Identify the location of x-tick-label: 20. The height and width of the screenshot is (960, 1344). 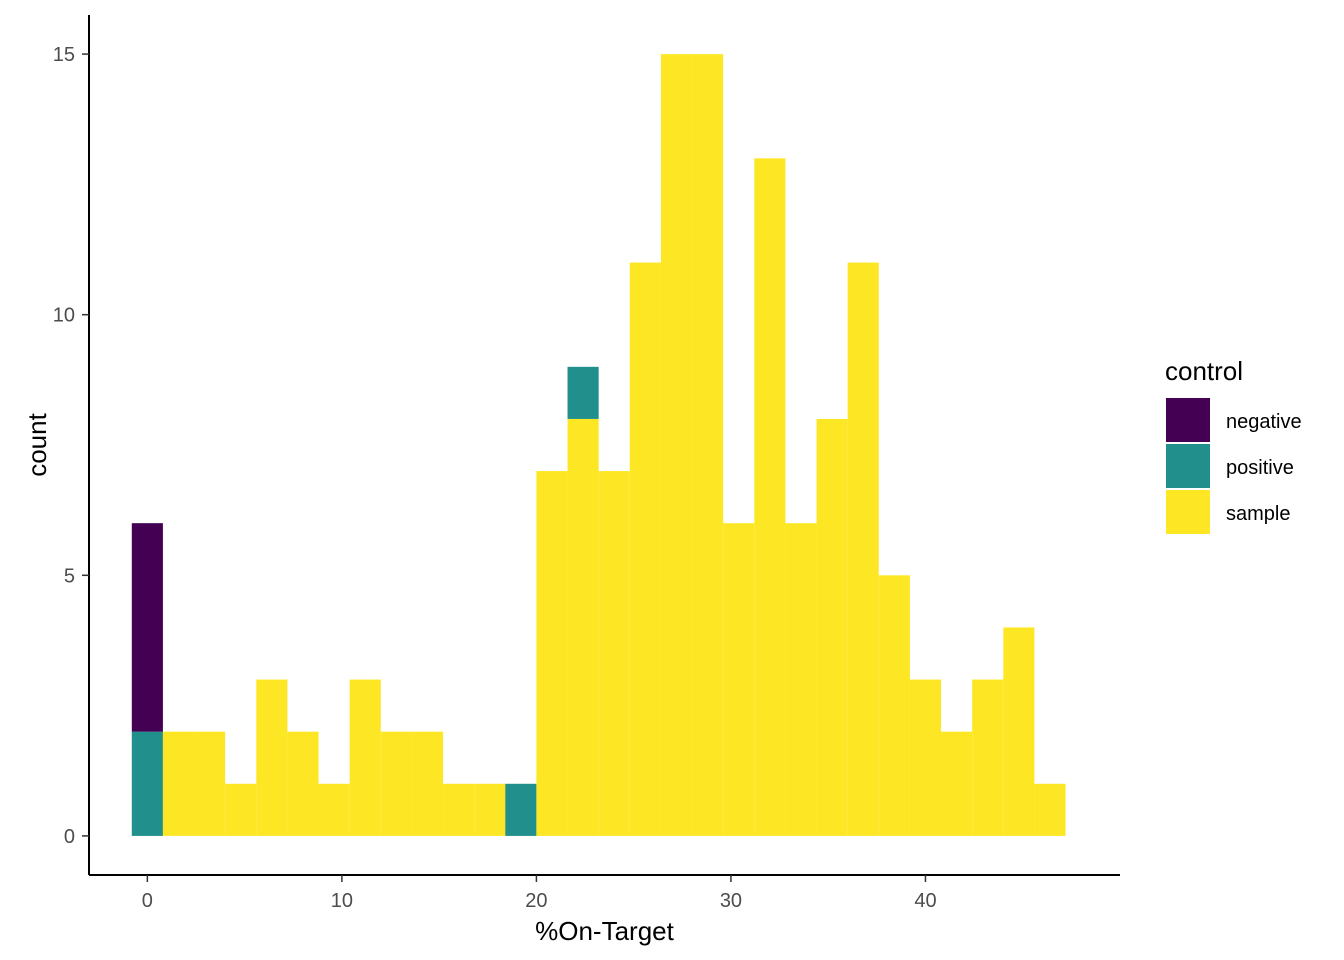
(536, 901).